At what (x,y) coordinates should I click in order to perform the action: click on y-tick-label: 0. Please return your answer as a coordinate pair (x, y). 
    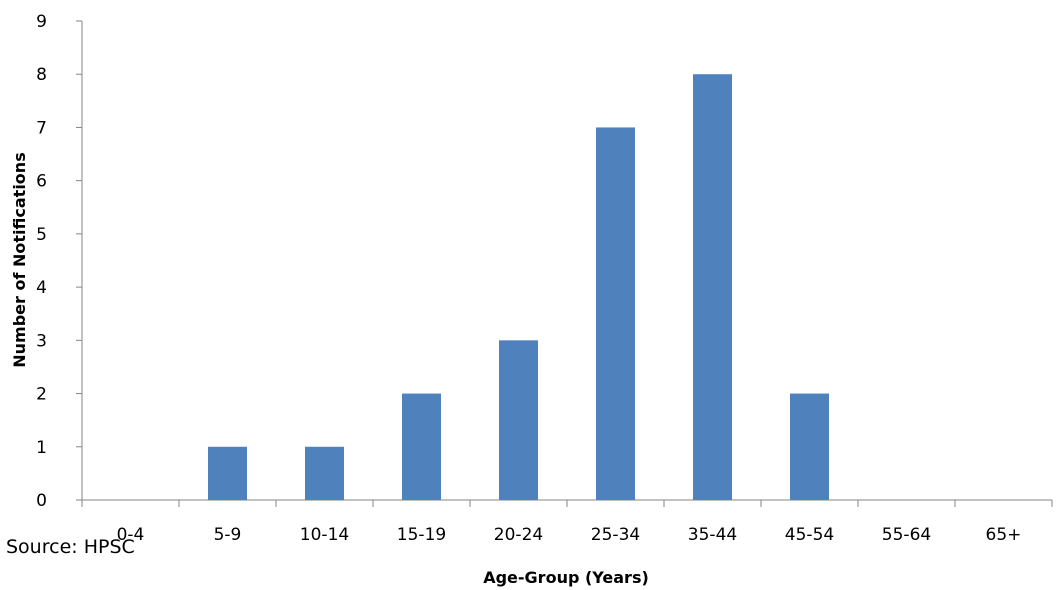
    Looking at the image, I should click on (41, 501).